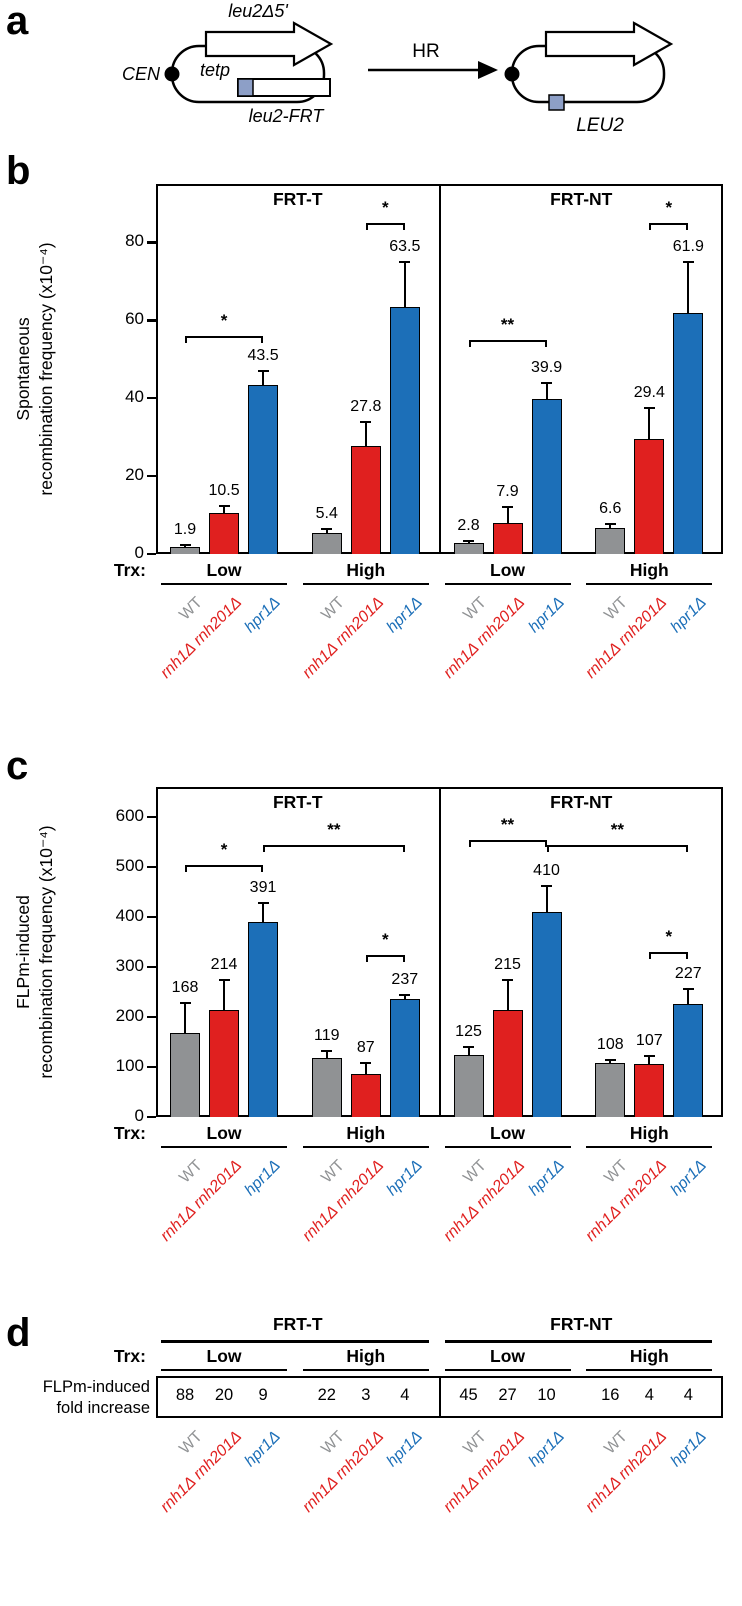 The image size is (742, 1606). I want to click on fold-value: 88, so click(185, 1395).